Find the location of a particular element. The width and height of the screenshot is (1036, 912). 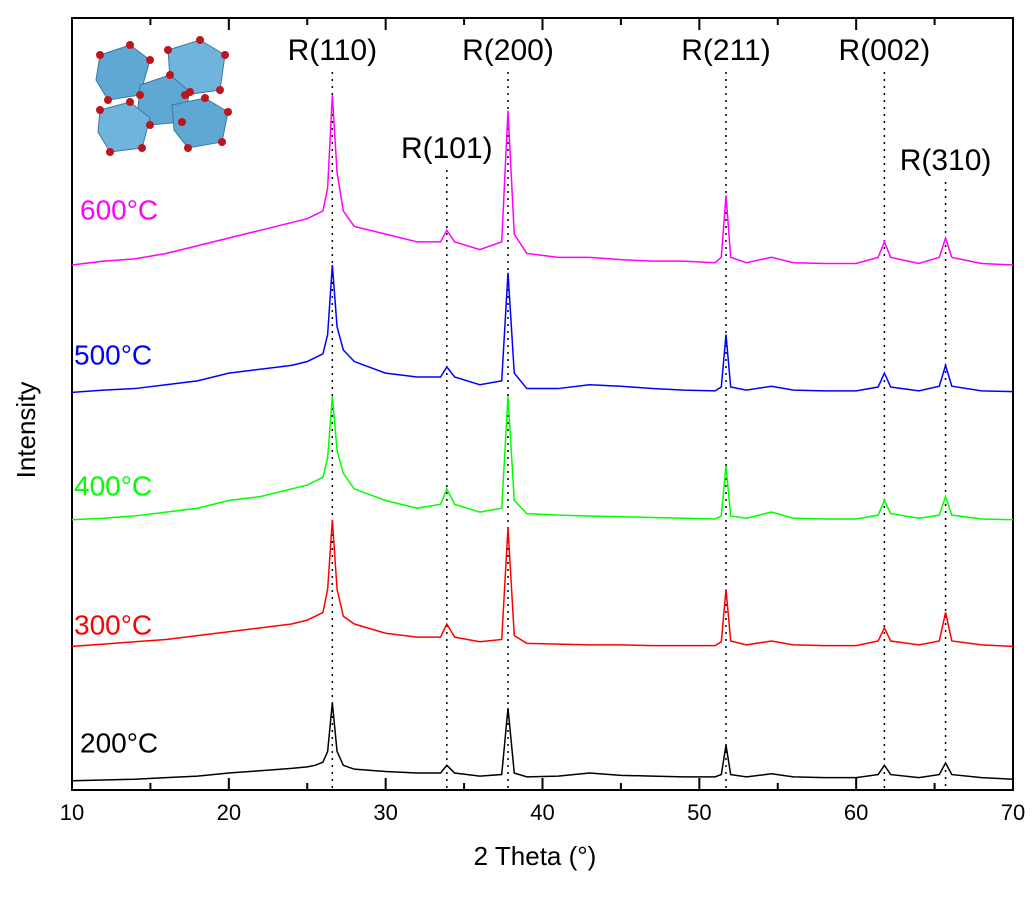

series-label: 600°C is located at coordinates (119, 209).